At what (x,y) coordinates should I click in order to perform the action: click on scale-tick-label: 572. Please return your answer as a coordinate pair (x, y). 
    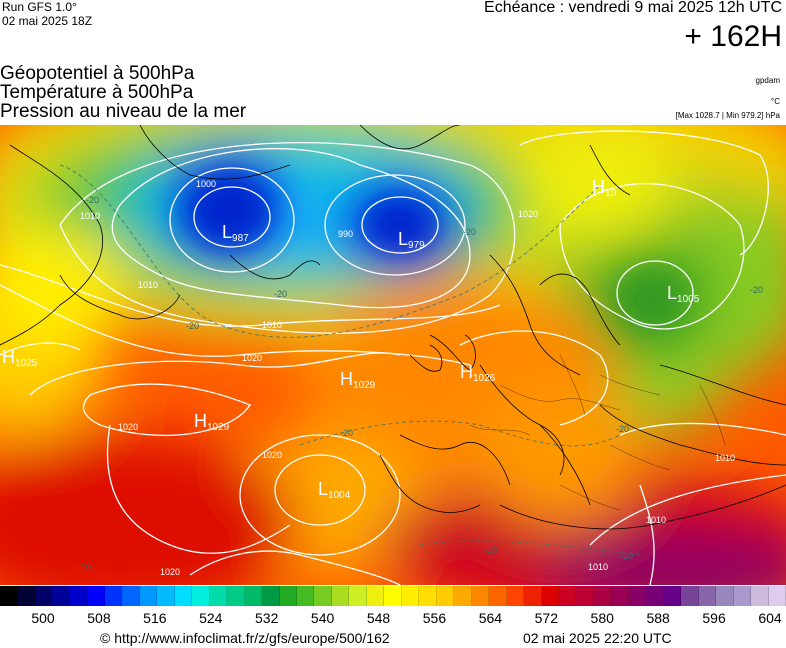
    Looking at the image, I should click on (546, 618).